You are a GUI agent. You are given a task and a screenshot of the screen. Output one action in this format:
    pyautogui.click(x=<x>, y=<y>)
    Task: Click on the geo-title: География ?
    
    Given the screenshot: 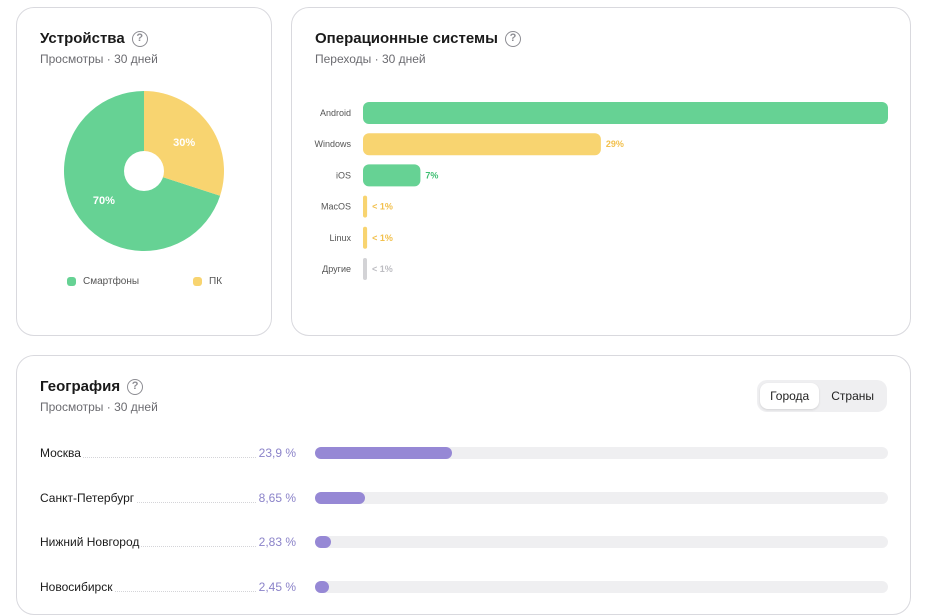 What is the action you would take?
    pyautogui.click(x=92, y=386)
    